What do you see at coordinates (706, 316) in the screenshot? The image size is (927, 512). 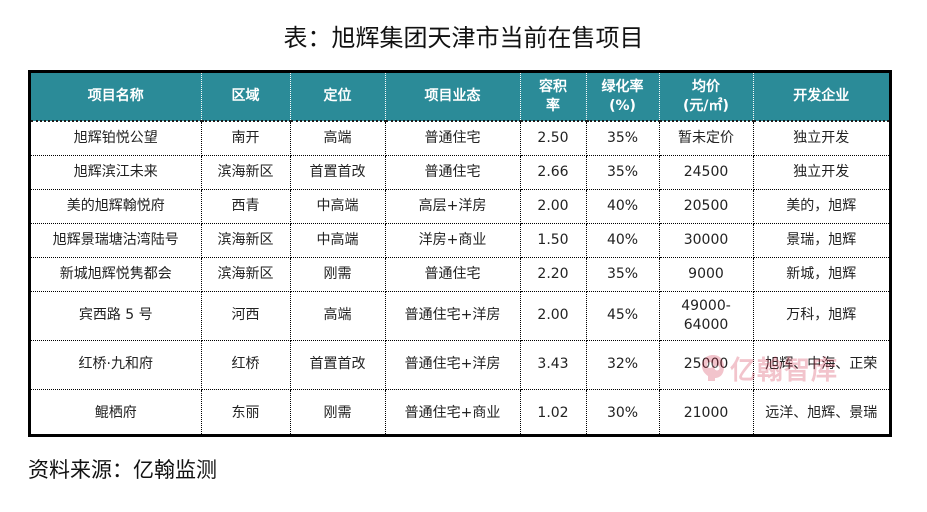 I see `cell-avg-price: 49000-64000` at bounding box center [706, 316].